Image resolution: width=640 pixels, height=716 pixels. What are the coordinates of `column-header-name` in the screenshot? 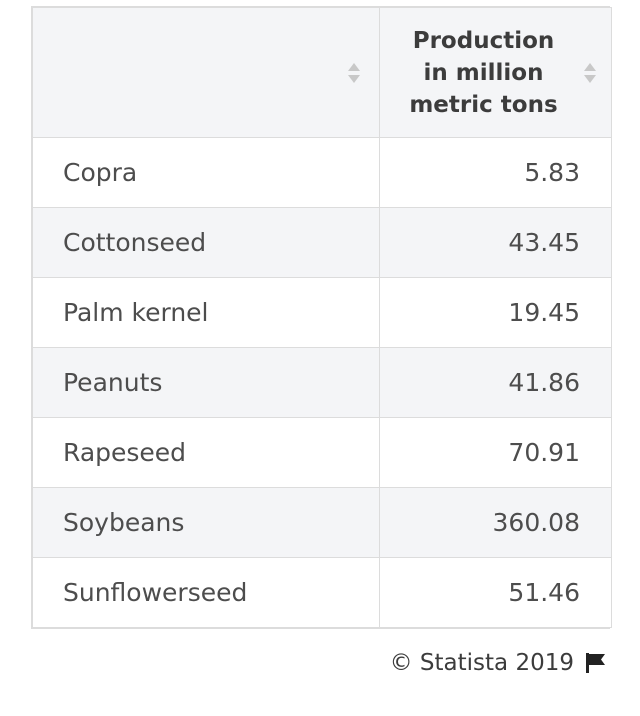 It's located at (206, 72).